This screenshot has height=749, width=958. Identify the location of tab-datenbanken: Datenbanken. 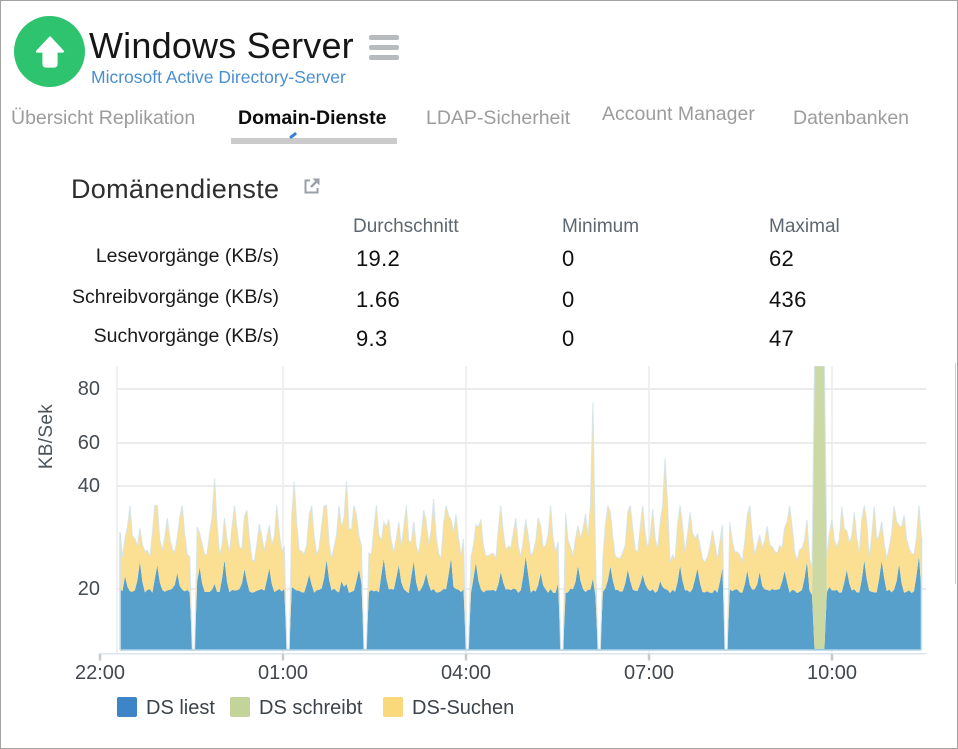
(851, 118).